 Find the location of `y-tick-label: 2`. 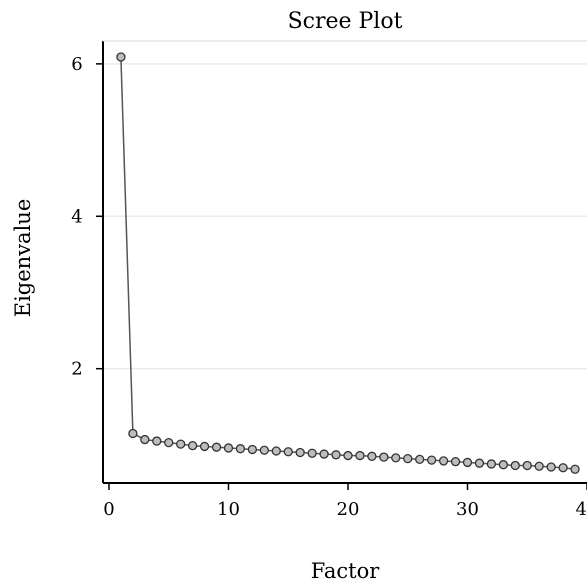

y-tick-label: 2 is located at coordinates (76, 369).